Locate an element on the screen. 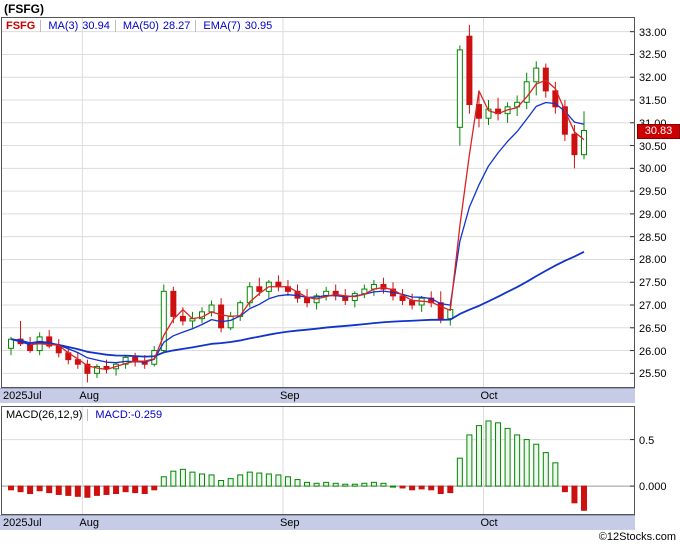 This screenshot has width=680, height=546. month-label: 2025Jul is located at coordinates (22, 523).